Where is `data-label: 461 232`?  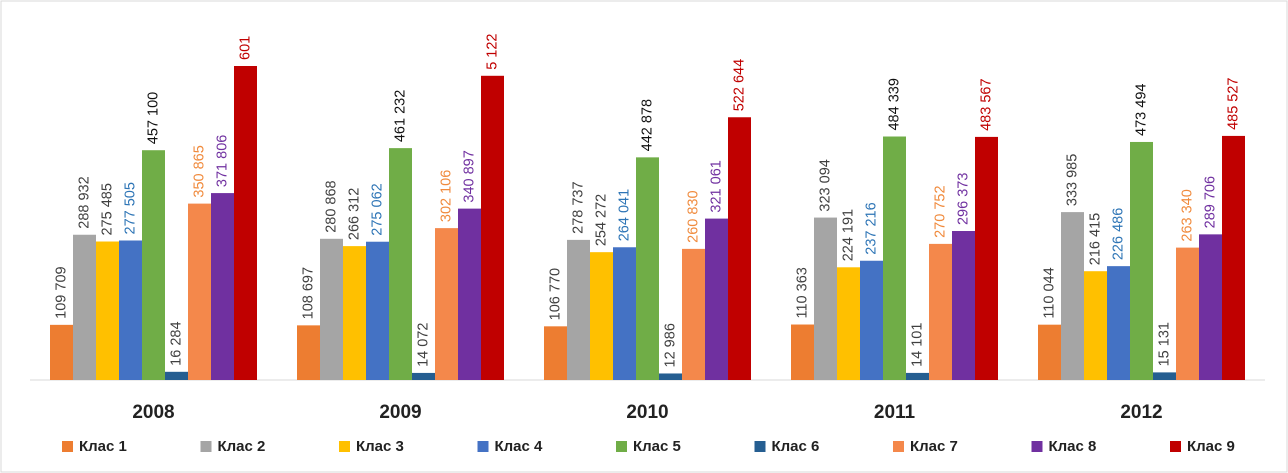
data-label: 461 232 is located at coordinates (400, 116).